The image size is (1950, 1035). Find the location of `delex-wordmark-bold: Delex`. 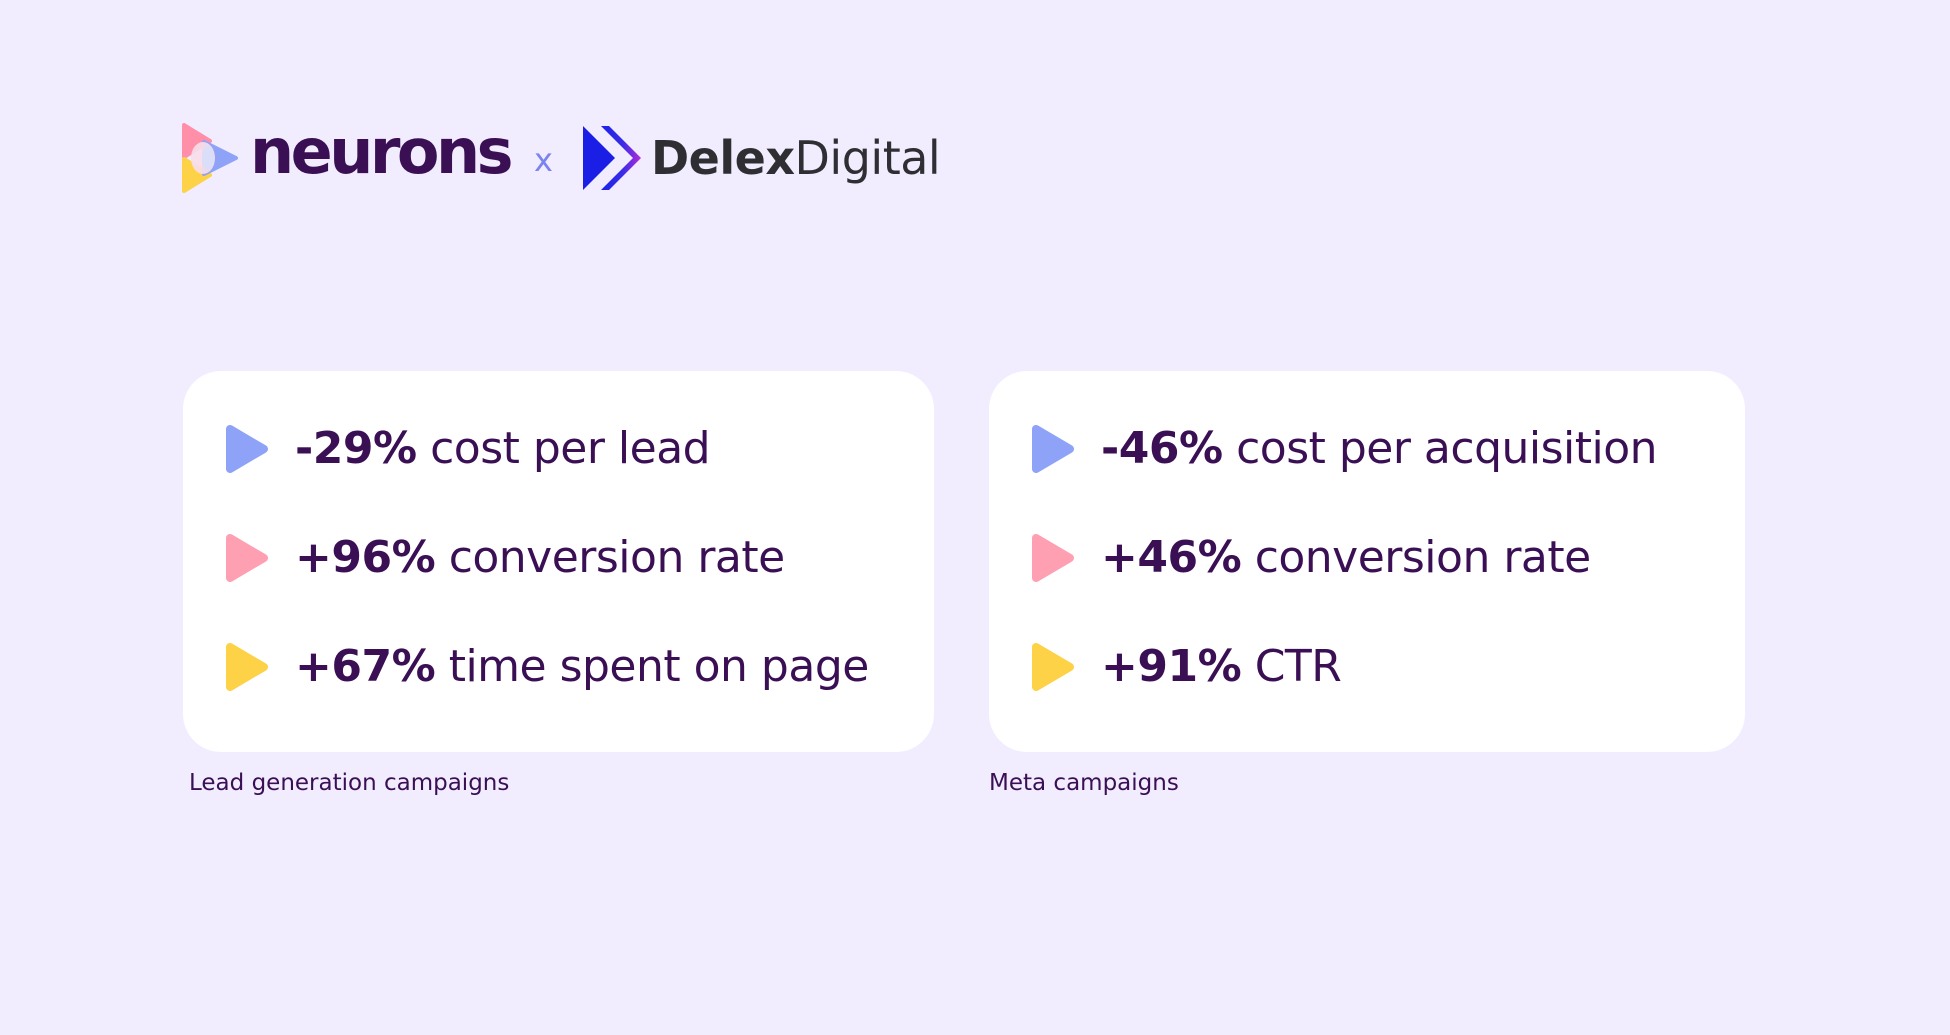

delex-wordmark-bold: Delex is located at coordinates (722, 158).